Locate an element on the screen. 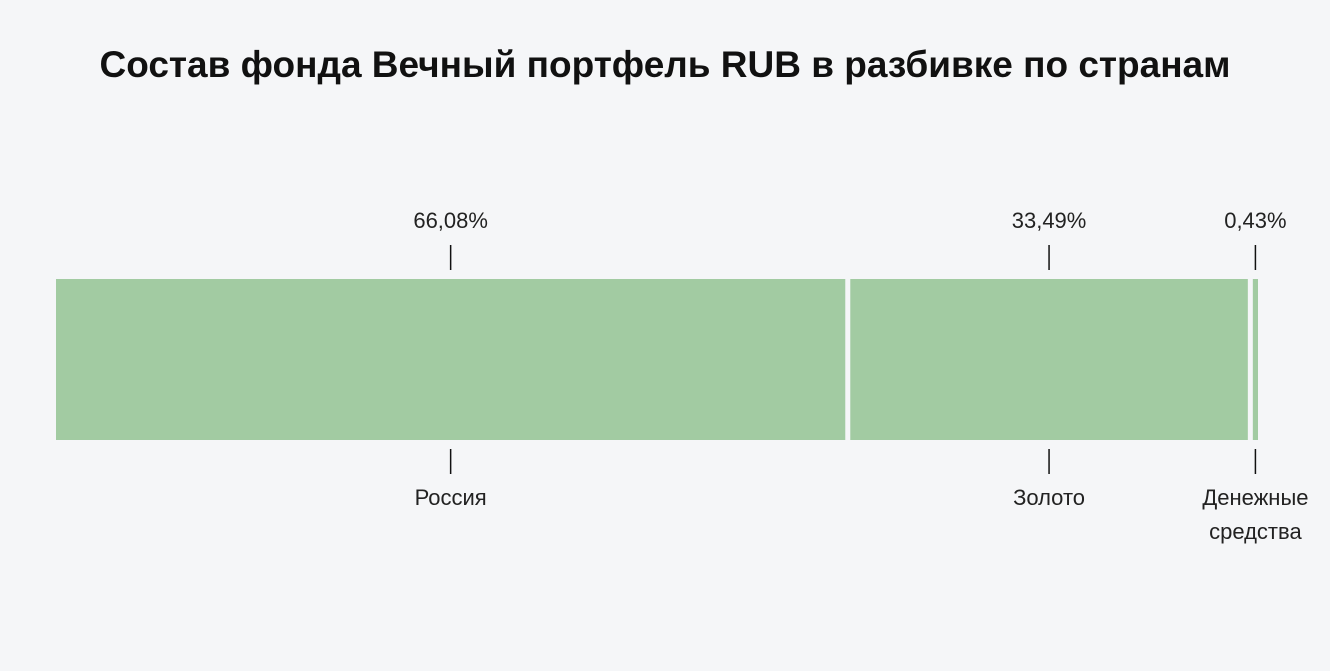 The width and height of the screenshot is (1330, 671). value-label: 66,08% is located at coordinates (450, 220).